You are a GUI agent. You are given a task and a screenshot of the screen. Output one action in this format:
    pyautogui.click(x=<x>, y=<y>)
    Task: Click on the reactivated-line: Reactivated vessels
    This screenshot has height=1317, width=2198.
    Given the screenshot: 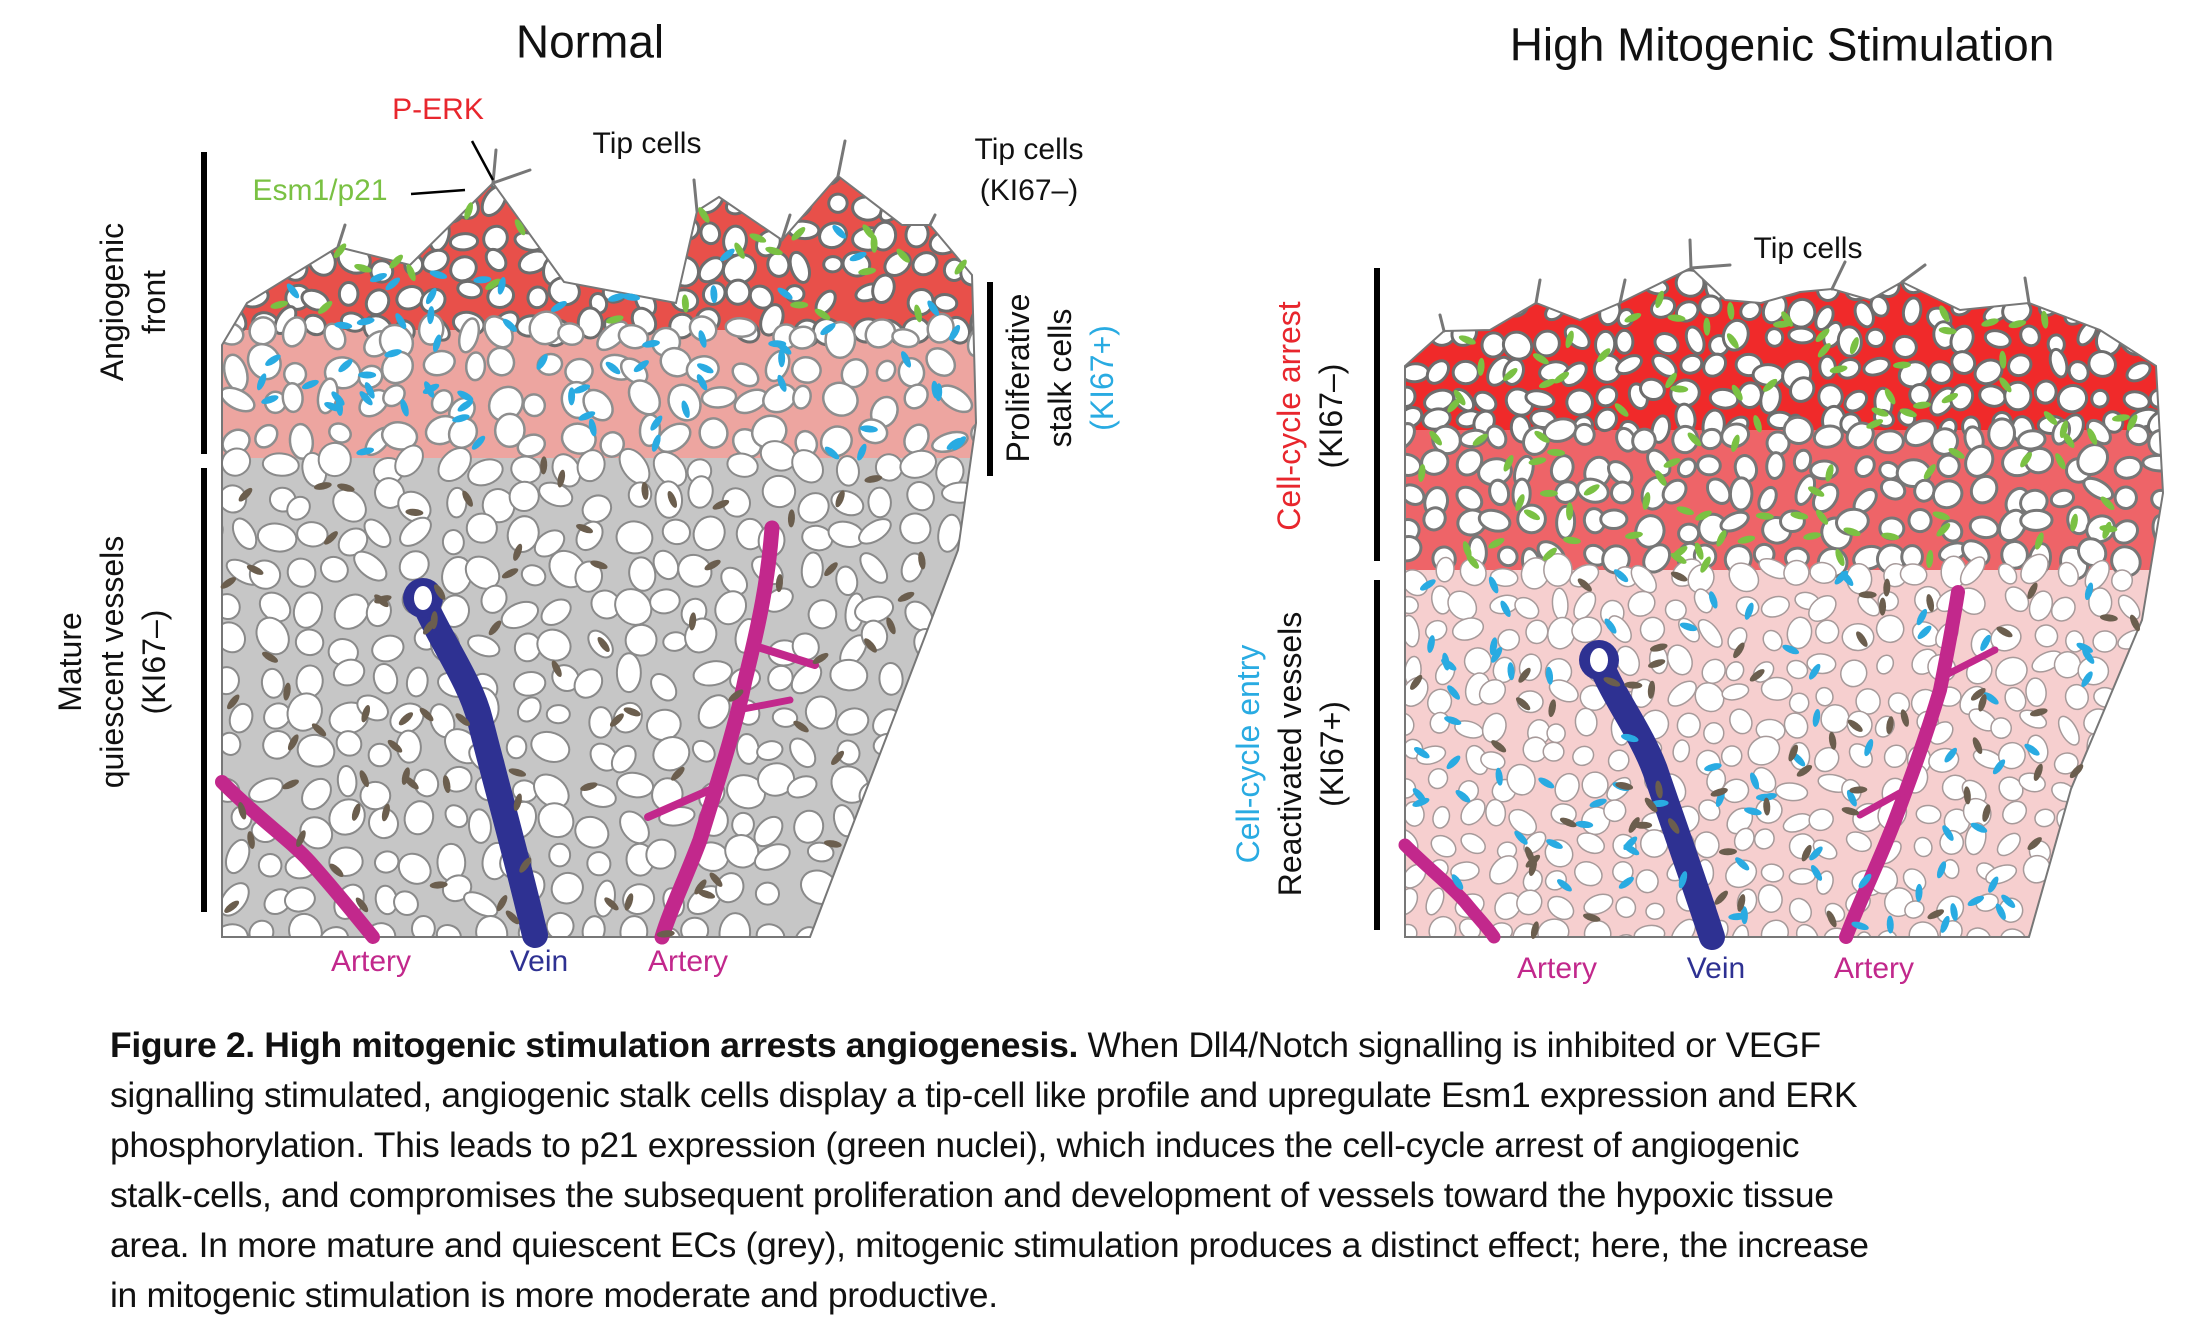 What is the action you would take?
    pyautogui.click(x=1290, y=754)
    